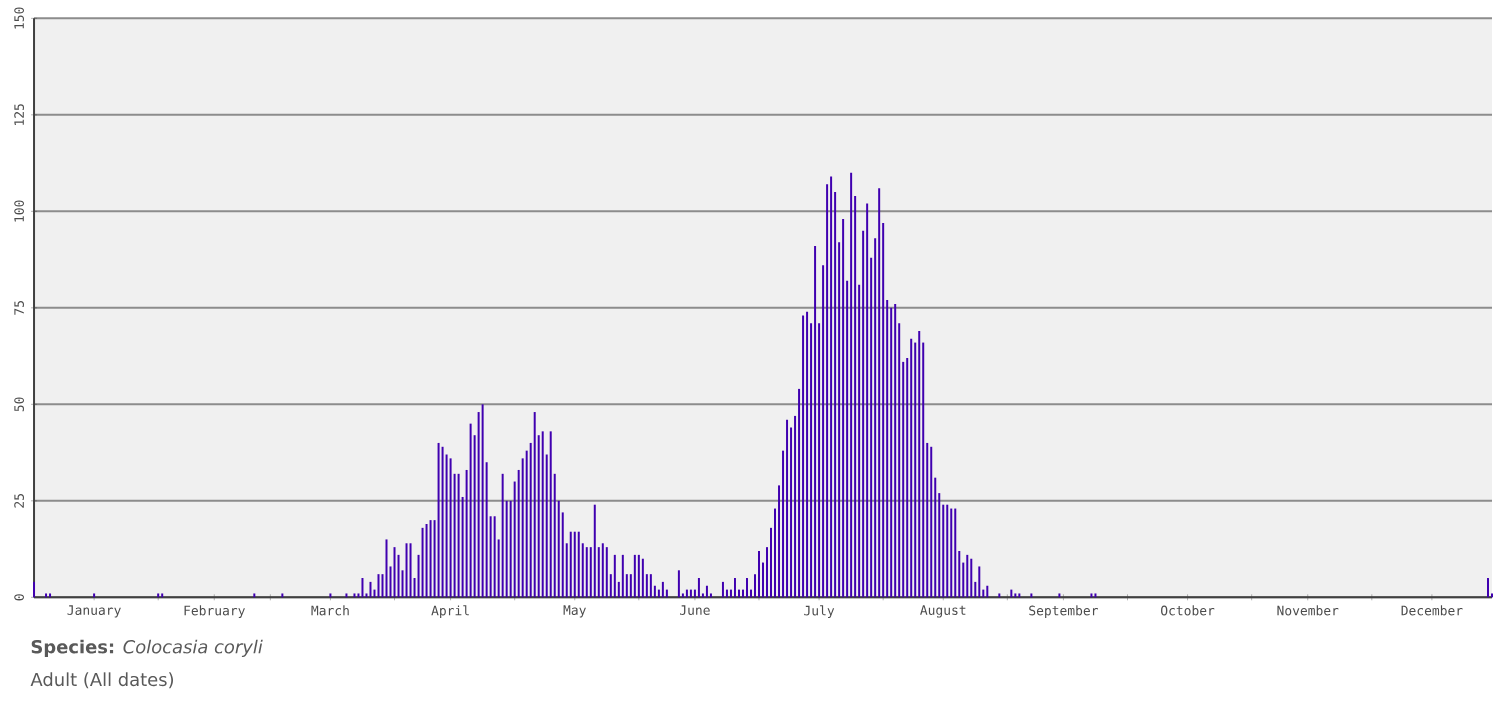 The height and width of the screenshot is (708, 1510). What do you see at coordinates (147, 648) in the screenshot?
I see `text: Species: Colocasia coryli` at bounding box center [147, 648].